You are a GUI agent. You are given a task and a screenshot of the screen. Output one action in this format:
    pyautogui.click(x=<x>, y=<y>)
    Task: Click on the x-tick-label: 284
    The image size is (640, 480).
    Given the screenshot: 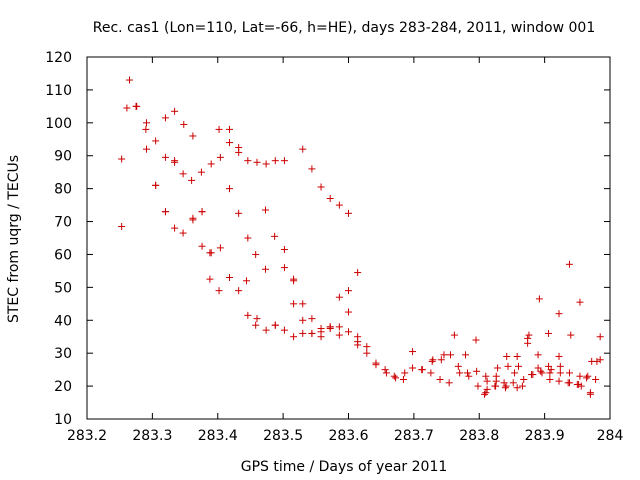 What is the action you would take?
    pyautogui.click(x=610, y=436)
    